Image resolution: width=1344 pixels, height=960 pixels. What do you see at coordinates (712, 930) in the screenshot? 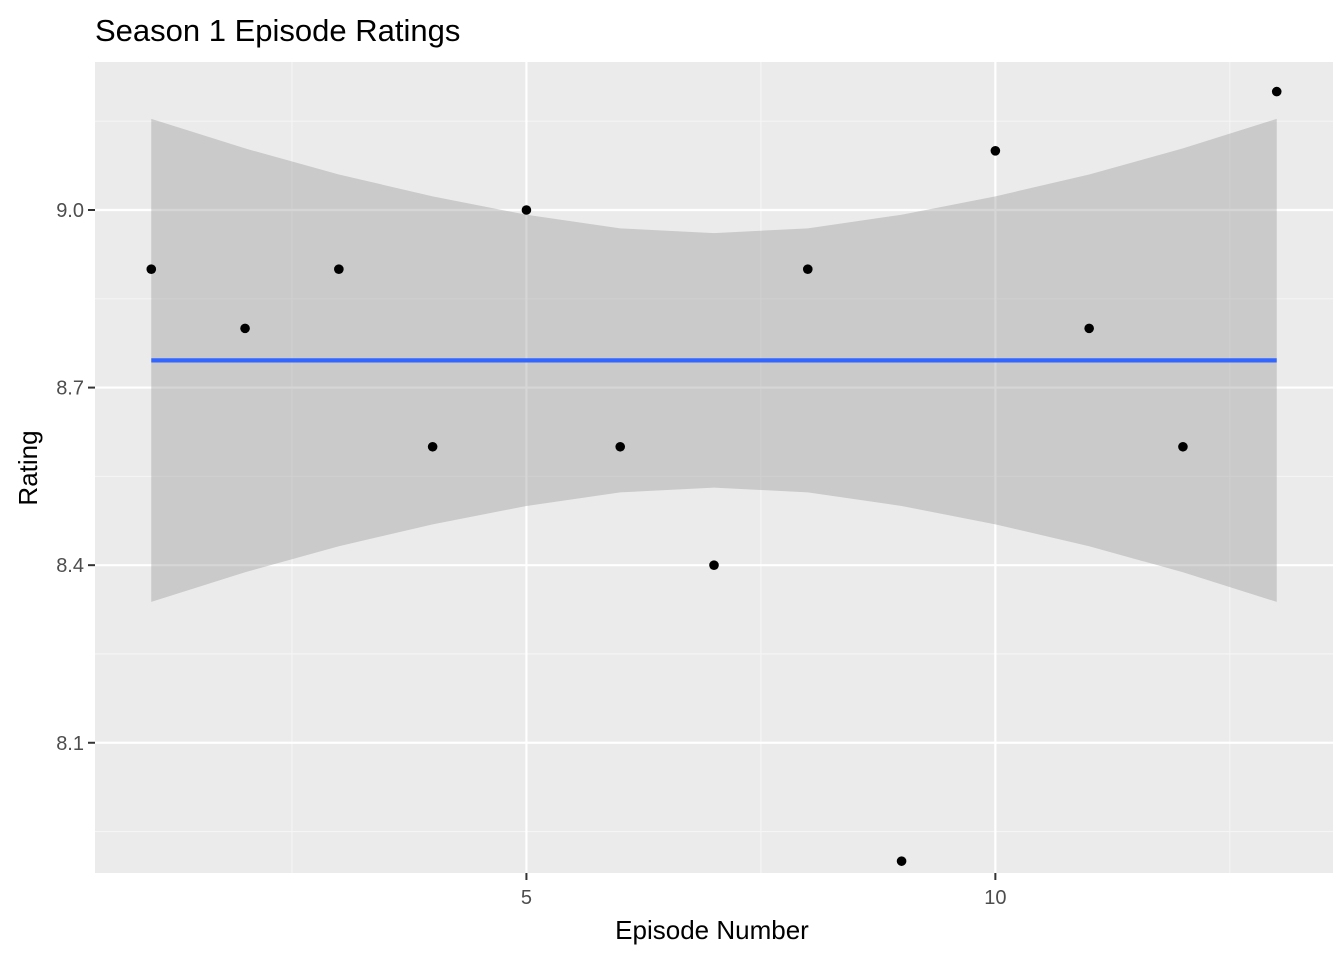
I see `x-axis-title: Episode Number` at bounding box center [712, 930].